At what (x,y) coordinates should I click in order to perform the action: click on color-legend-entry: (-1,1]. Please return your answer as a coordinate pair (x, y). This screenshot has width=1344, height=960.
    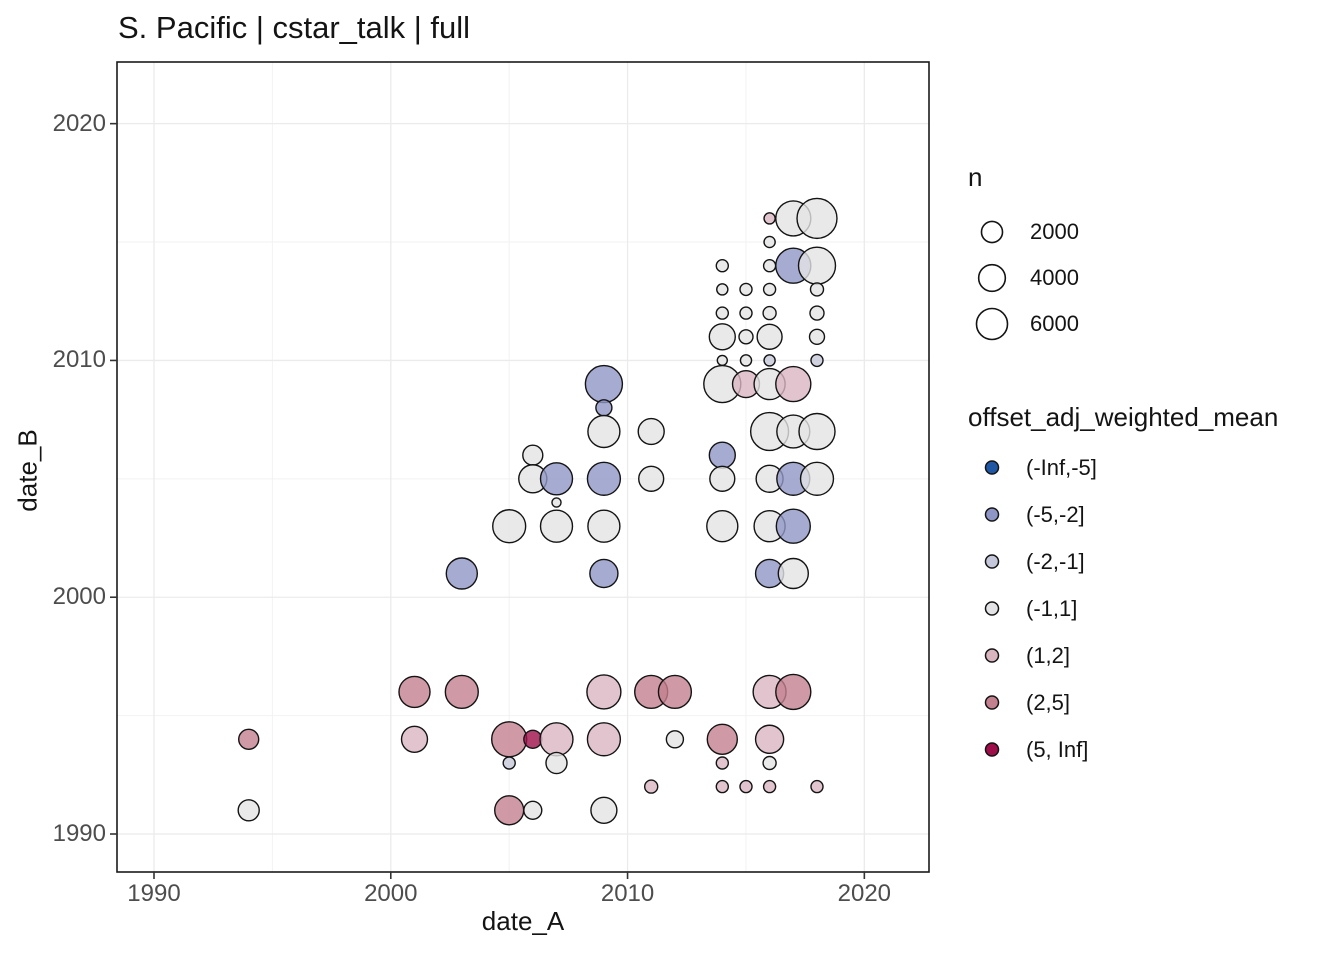
    Looking at the image, I should click on (1029, 608).